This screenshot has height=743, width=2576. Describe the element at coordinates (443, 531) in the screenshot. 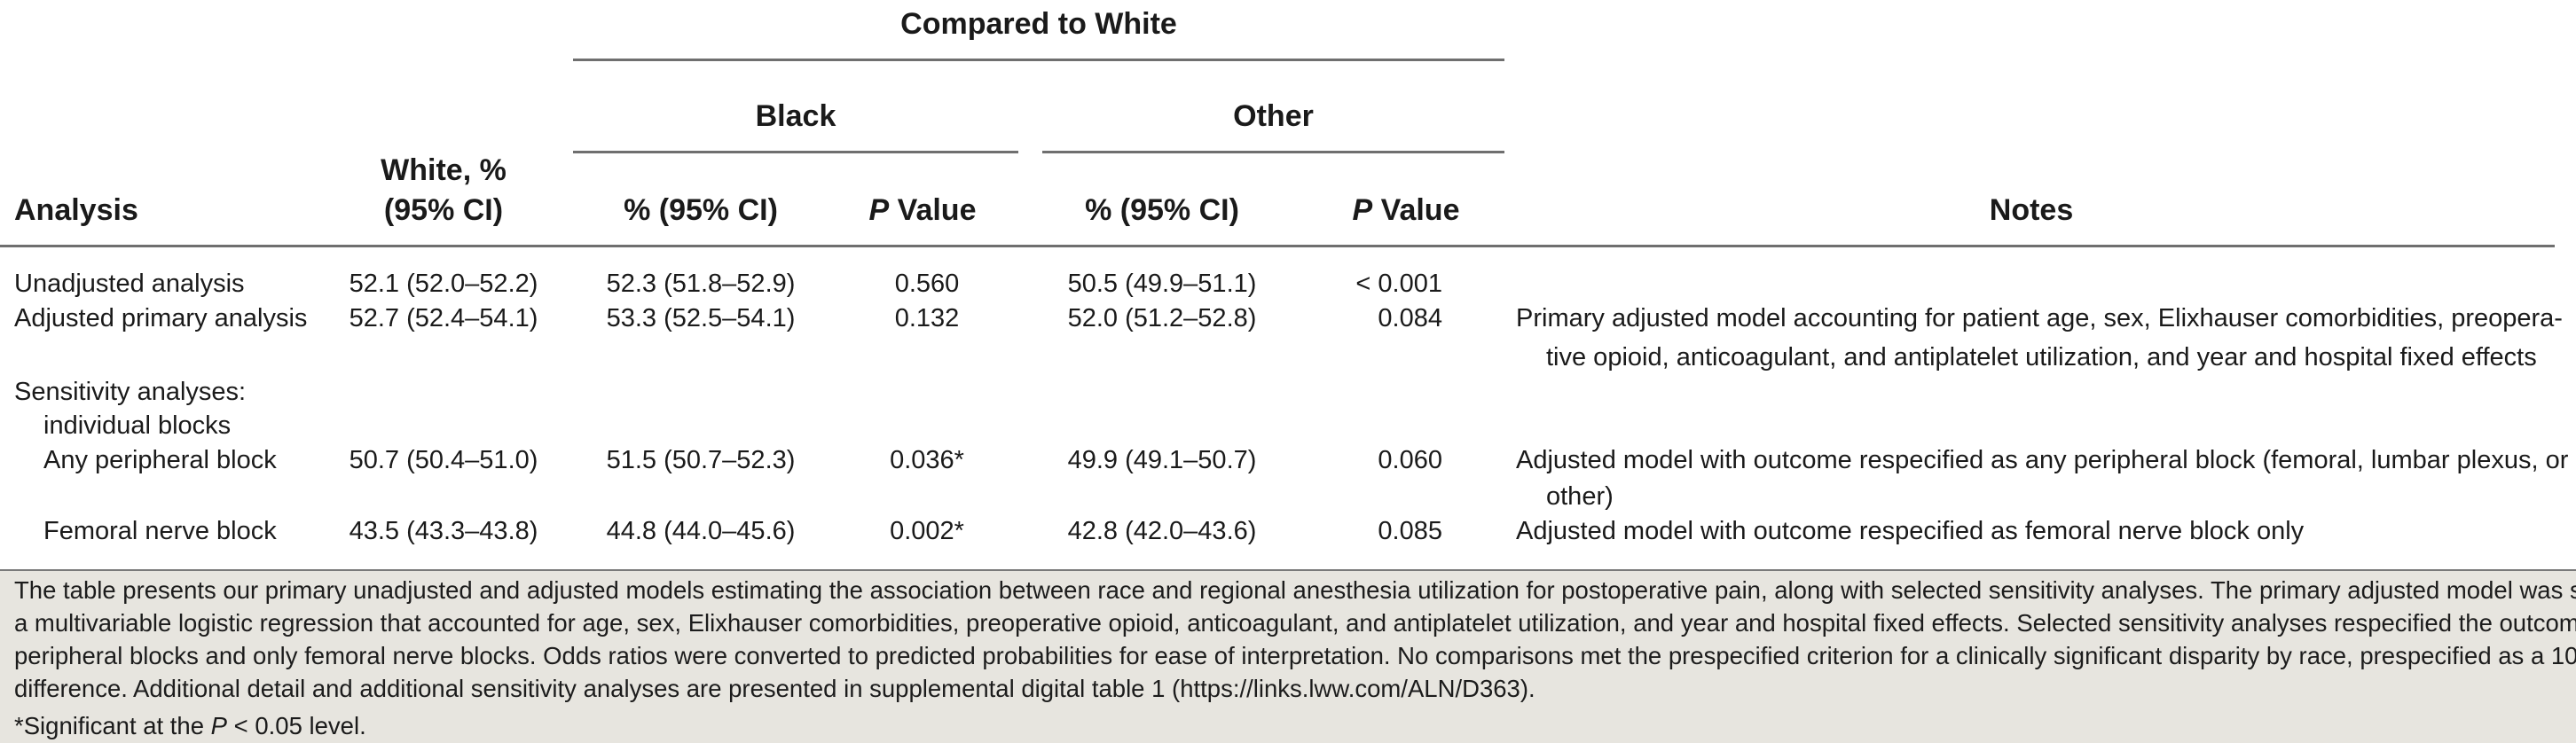

I see `cell-white: 43.5 (43.3–43.8)` at that location.